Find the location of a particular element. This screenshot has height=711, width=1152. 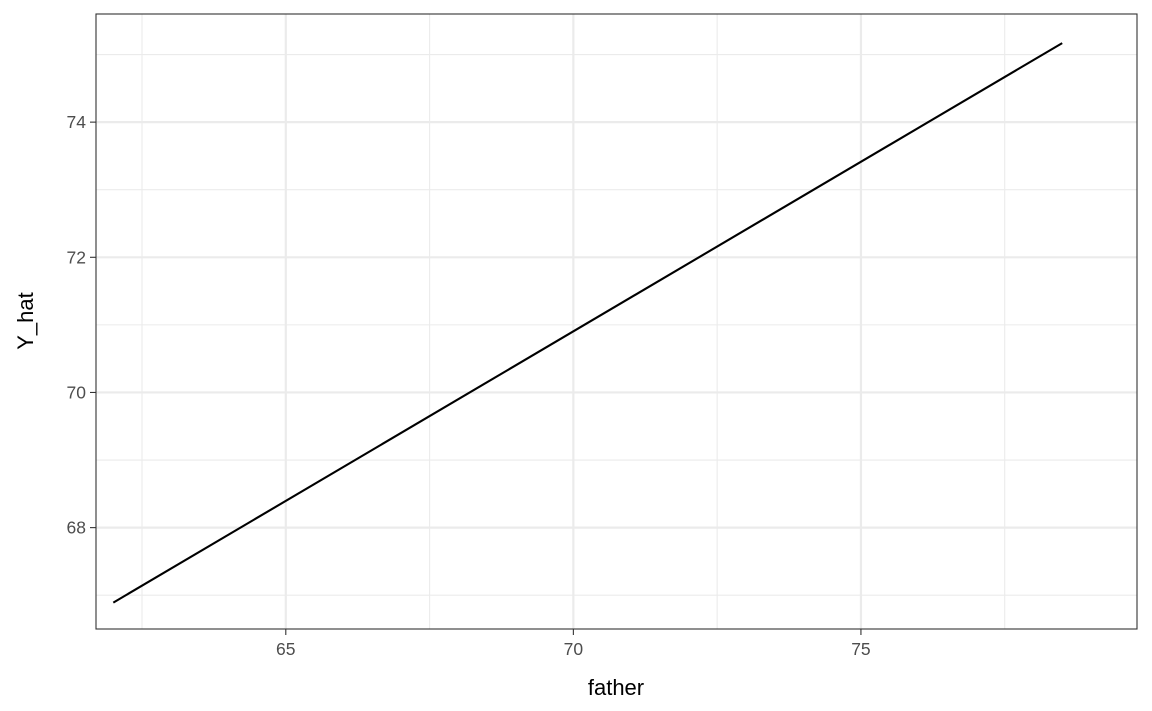

x-tick-label: 65 is located at coordinates (285, 649).